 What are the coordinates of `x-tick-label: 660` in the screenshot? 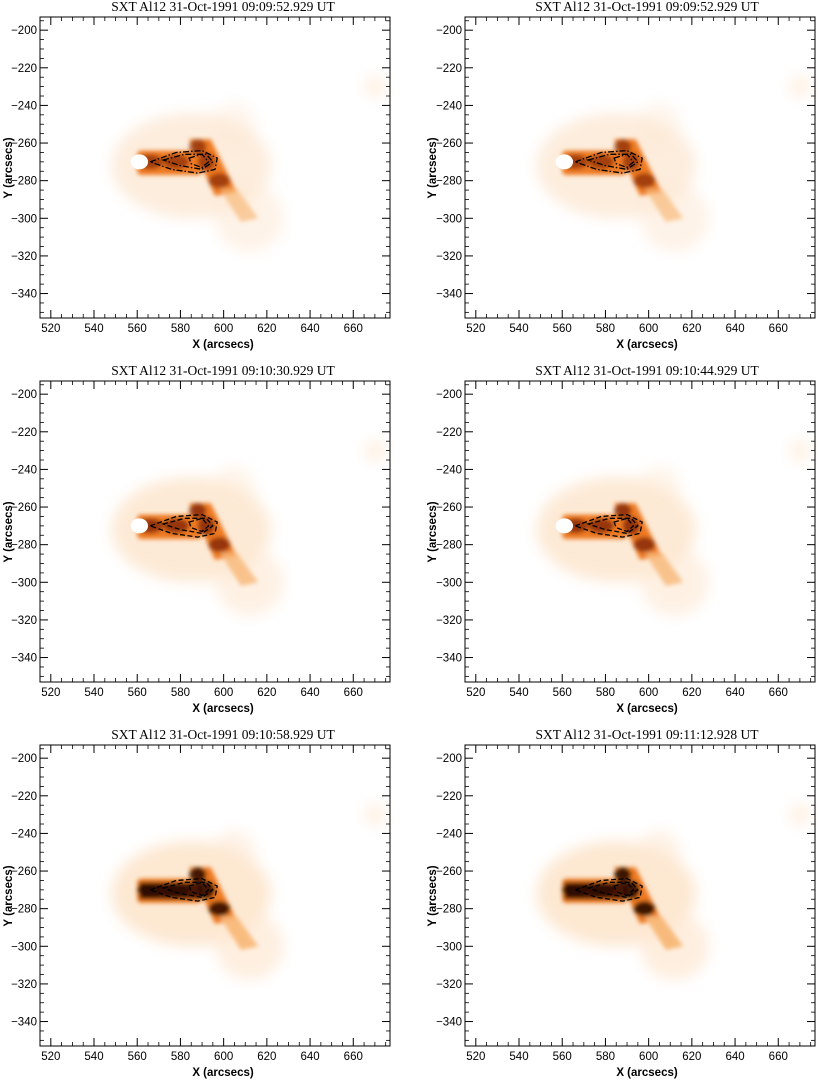 It's located at (778, 693).